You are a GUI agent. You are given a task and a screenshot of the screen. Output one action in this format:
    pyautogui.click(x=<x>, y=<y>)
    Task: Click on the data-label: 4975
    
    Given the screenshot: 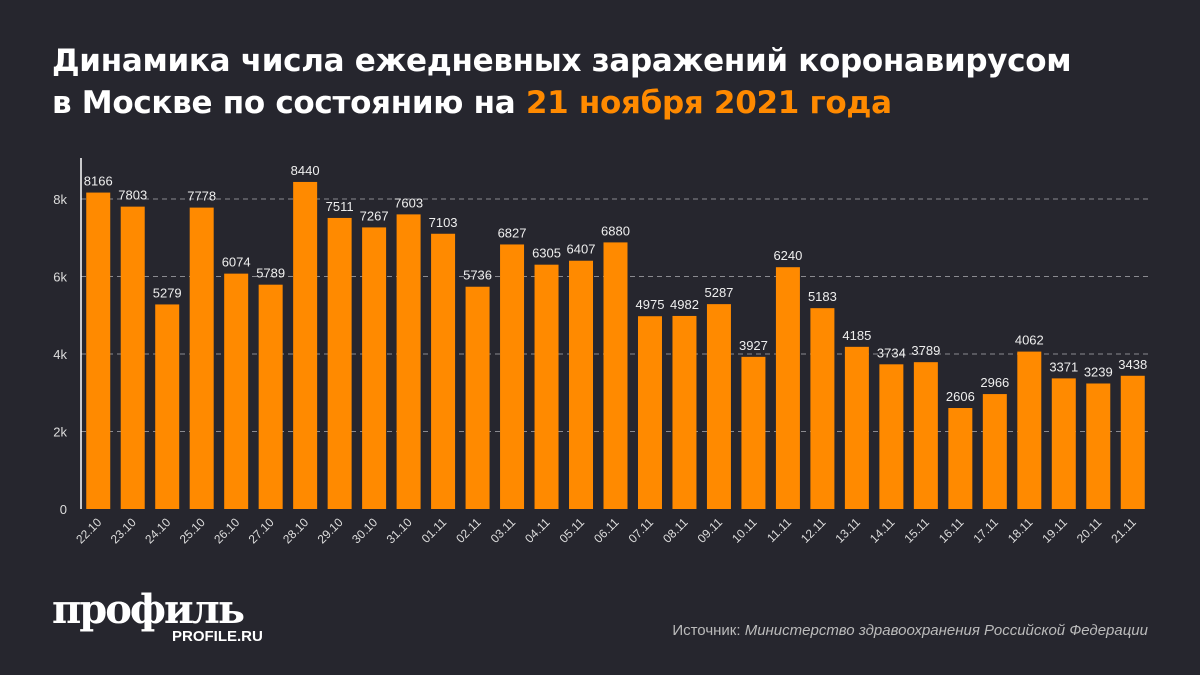 What is the action you would take?
    pyautogui.click(x=650, y=304)
    